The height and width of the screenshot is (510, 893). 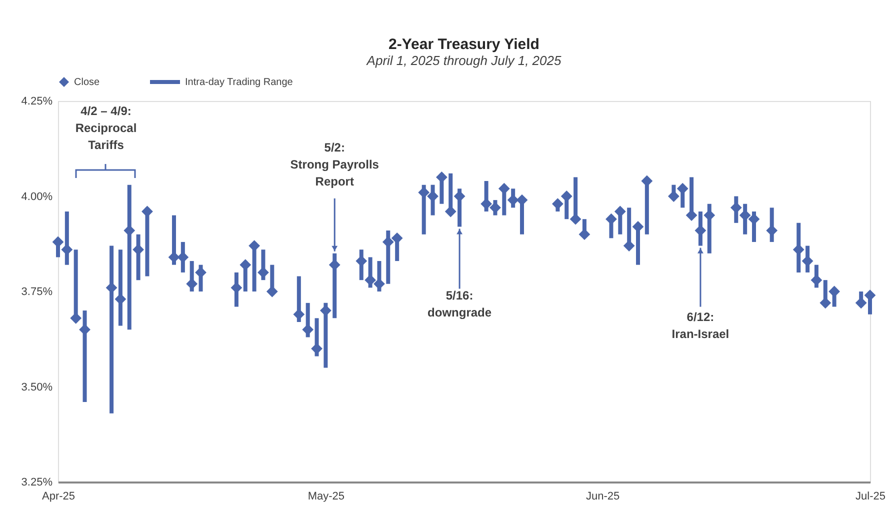 What do you see at coordinates (701, 325) in the screenshot?
I see `annotation: 6/12: Iran-Israel` at bounding box center [701, 325].